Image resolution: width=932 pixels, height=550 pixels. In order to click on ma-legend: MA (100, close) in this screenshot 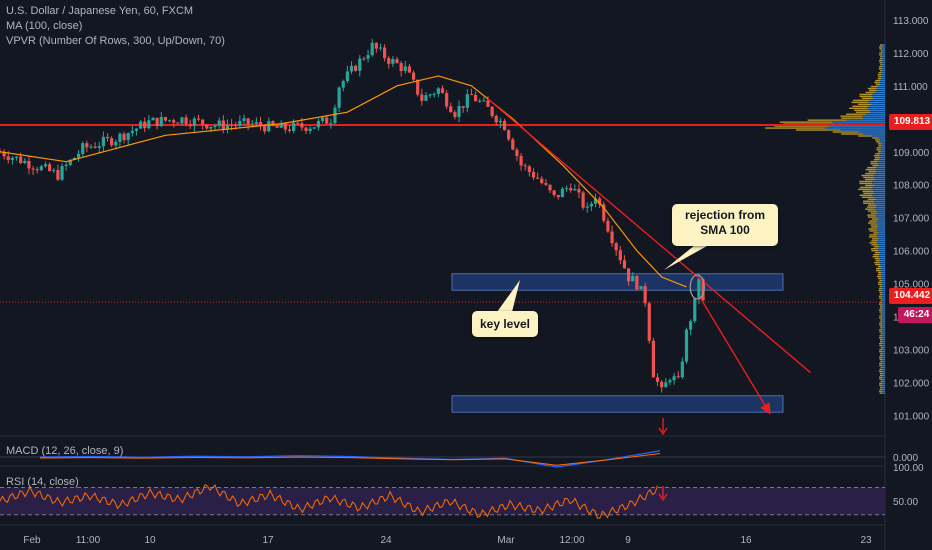, I will do `click(44, 26)`.